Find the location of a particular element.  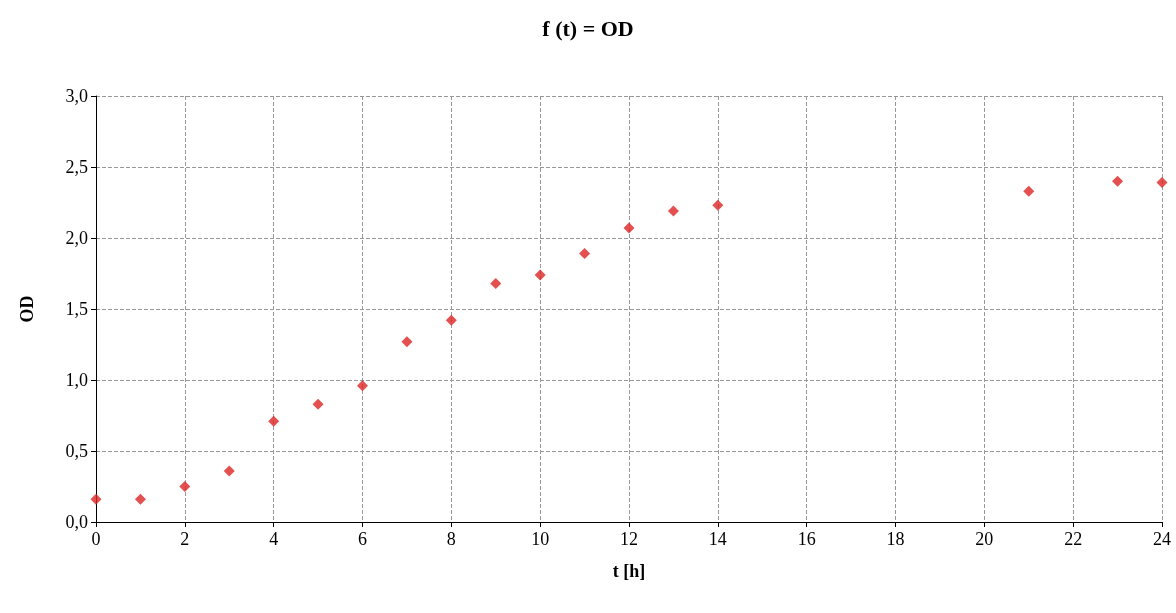

x-tick-label: 18 is located at coordinates (895, 539).